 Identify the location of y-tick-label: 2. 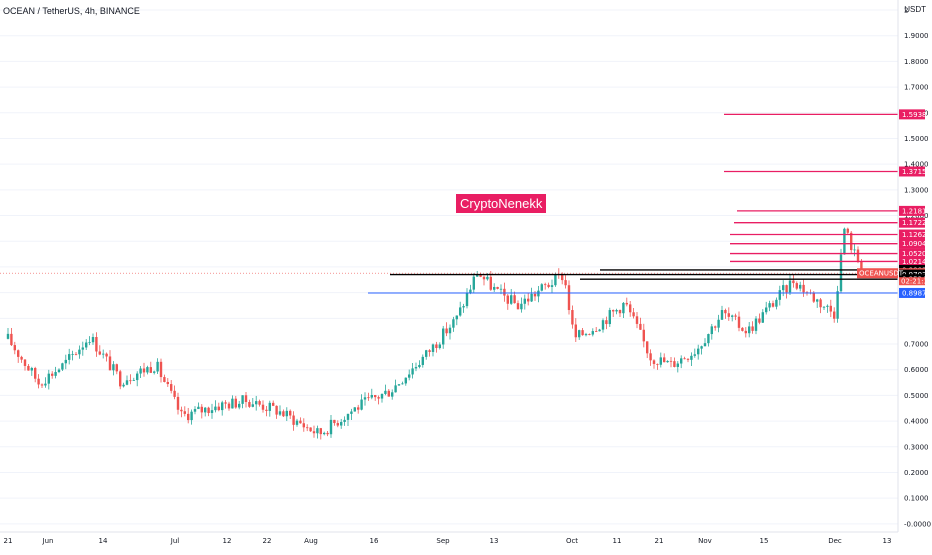
(906, 11).